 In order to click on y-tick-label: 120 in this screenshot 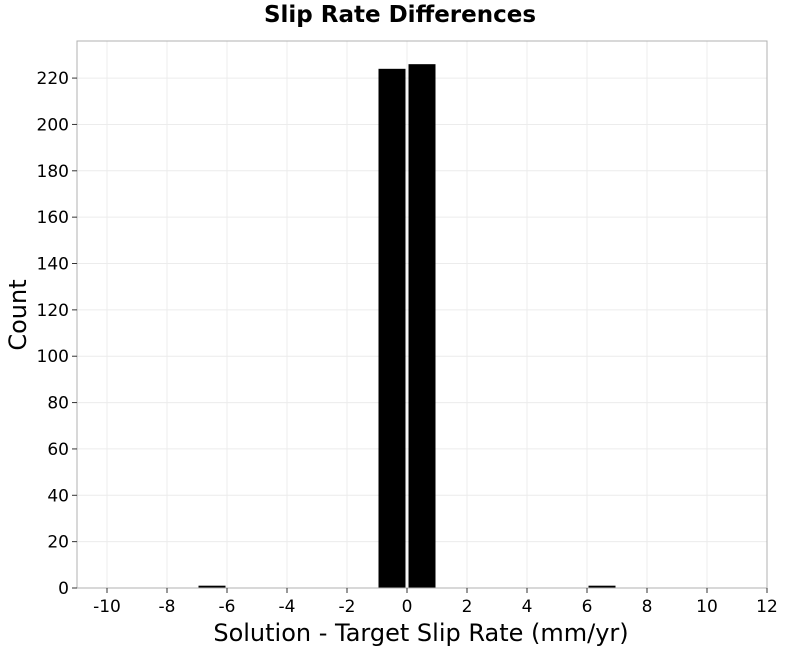, I will do `click(53, 311)`.